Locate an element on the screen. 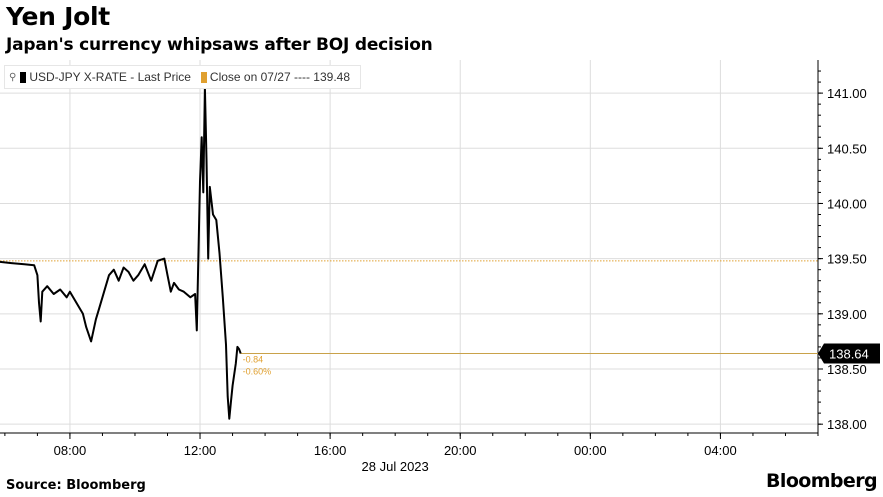  legend-swatch-close is located at coordinates (203, 77).